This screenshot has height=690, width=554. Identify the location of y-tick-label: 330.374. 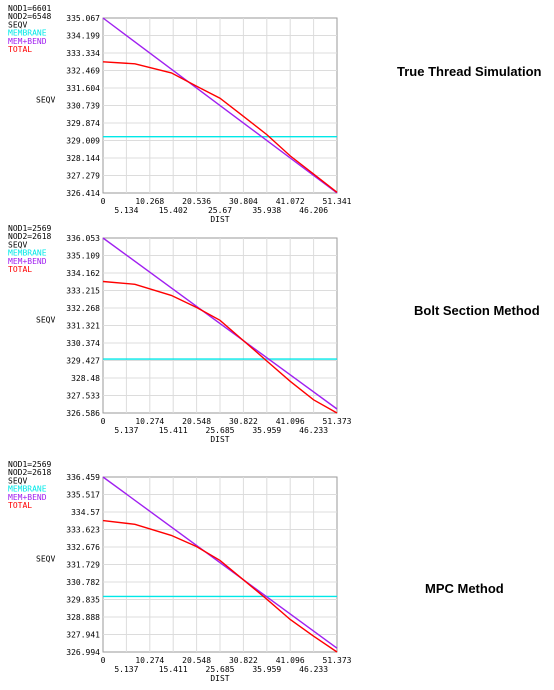
(83, 343).